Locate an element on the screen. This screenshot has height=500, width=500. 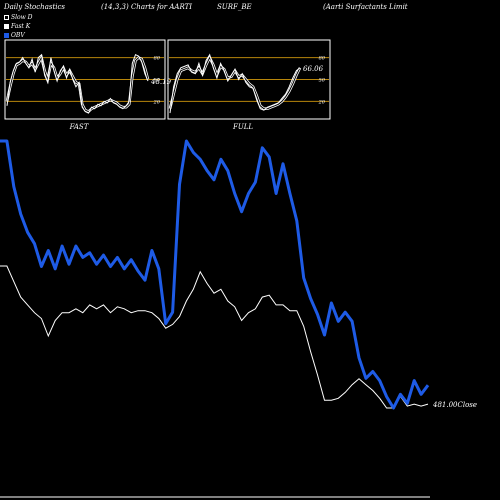
fast-ytick-20: 20 is located at coordinates (157, 102).